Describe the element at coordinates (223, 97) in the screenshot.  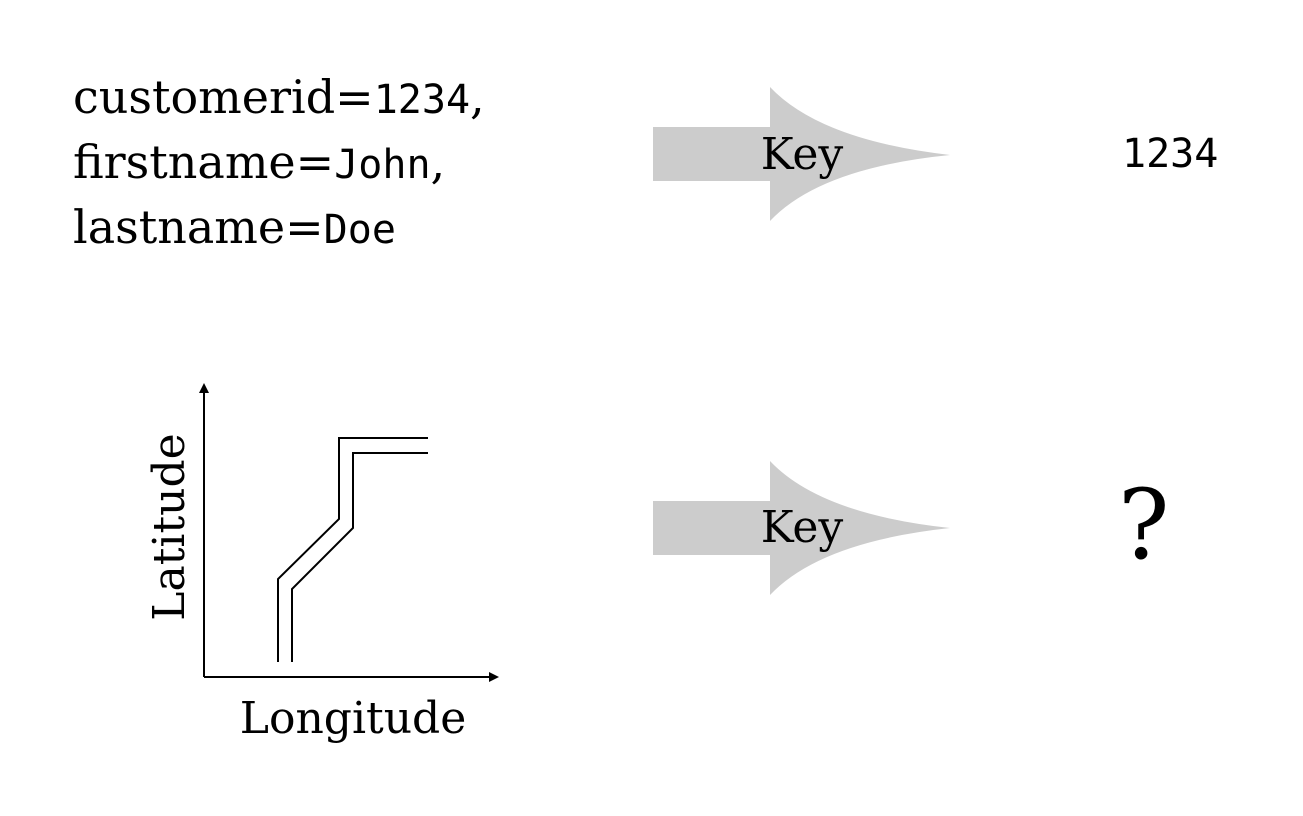
I see `customerid-key: customerid=` at that location.